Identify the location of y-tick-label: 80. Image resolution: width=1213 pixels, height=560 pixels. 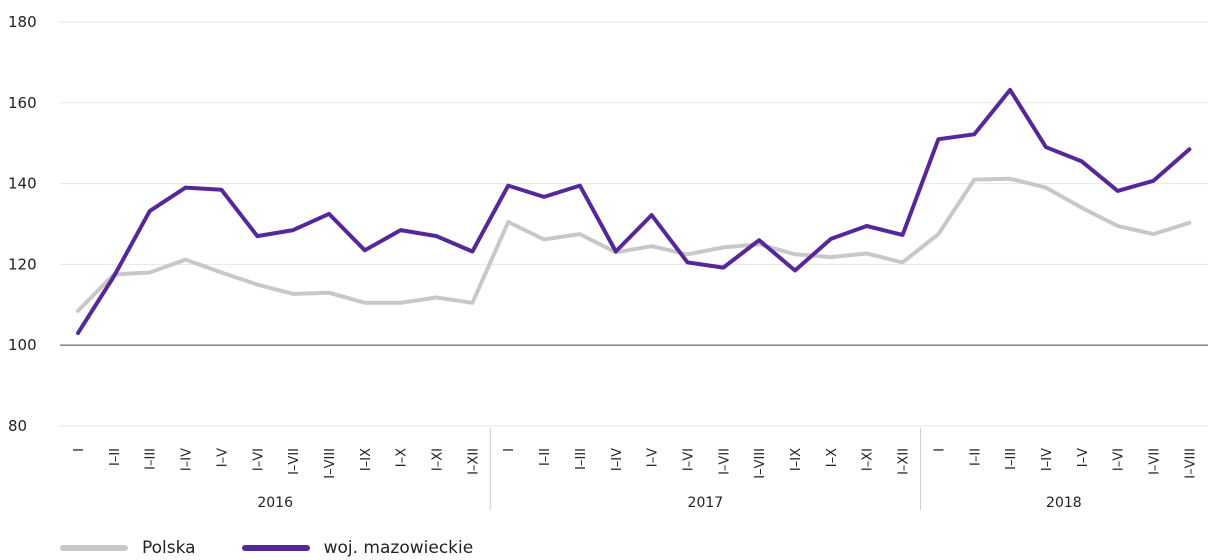
(17, 426).